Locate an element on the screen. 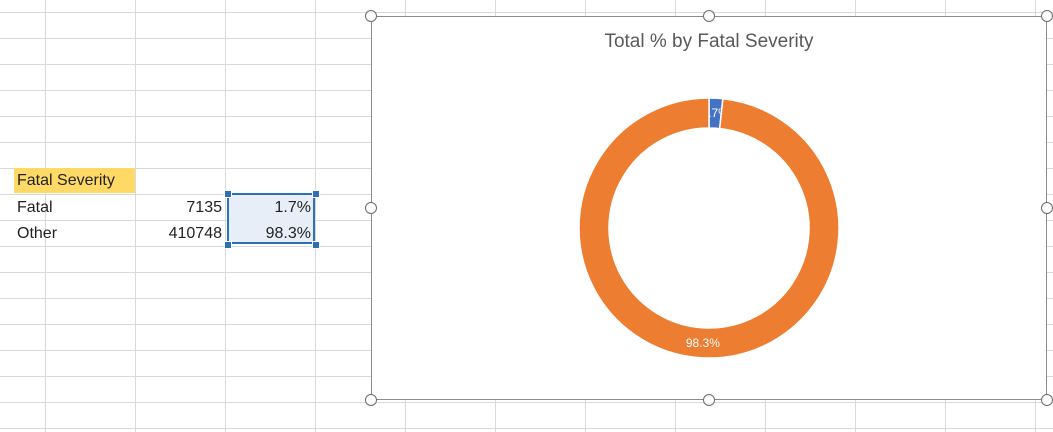 This screenshot has height=432, width=1053. row-count-other: 410748 is located at coordinates (195, 233).